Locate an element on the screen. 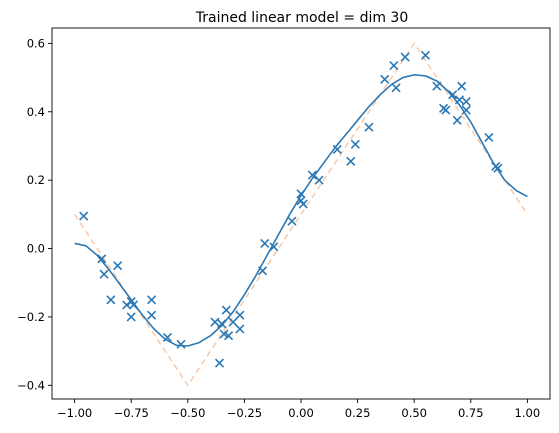  y-tick-label: 0.0 is located at coordinates (36, 249).